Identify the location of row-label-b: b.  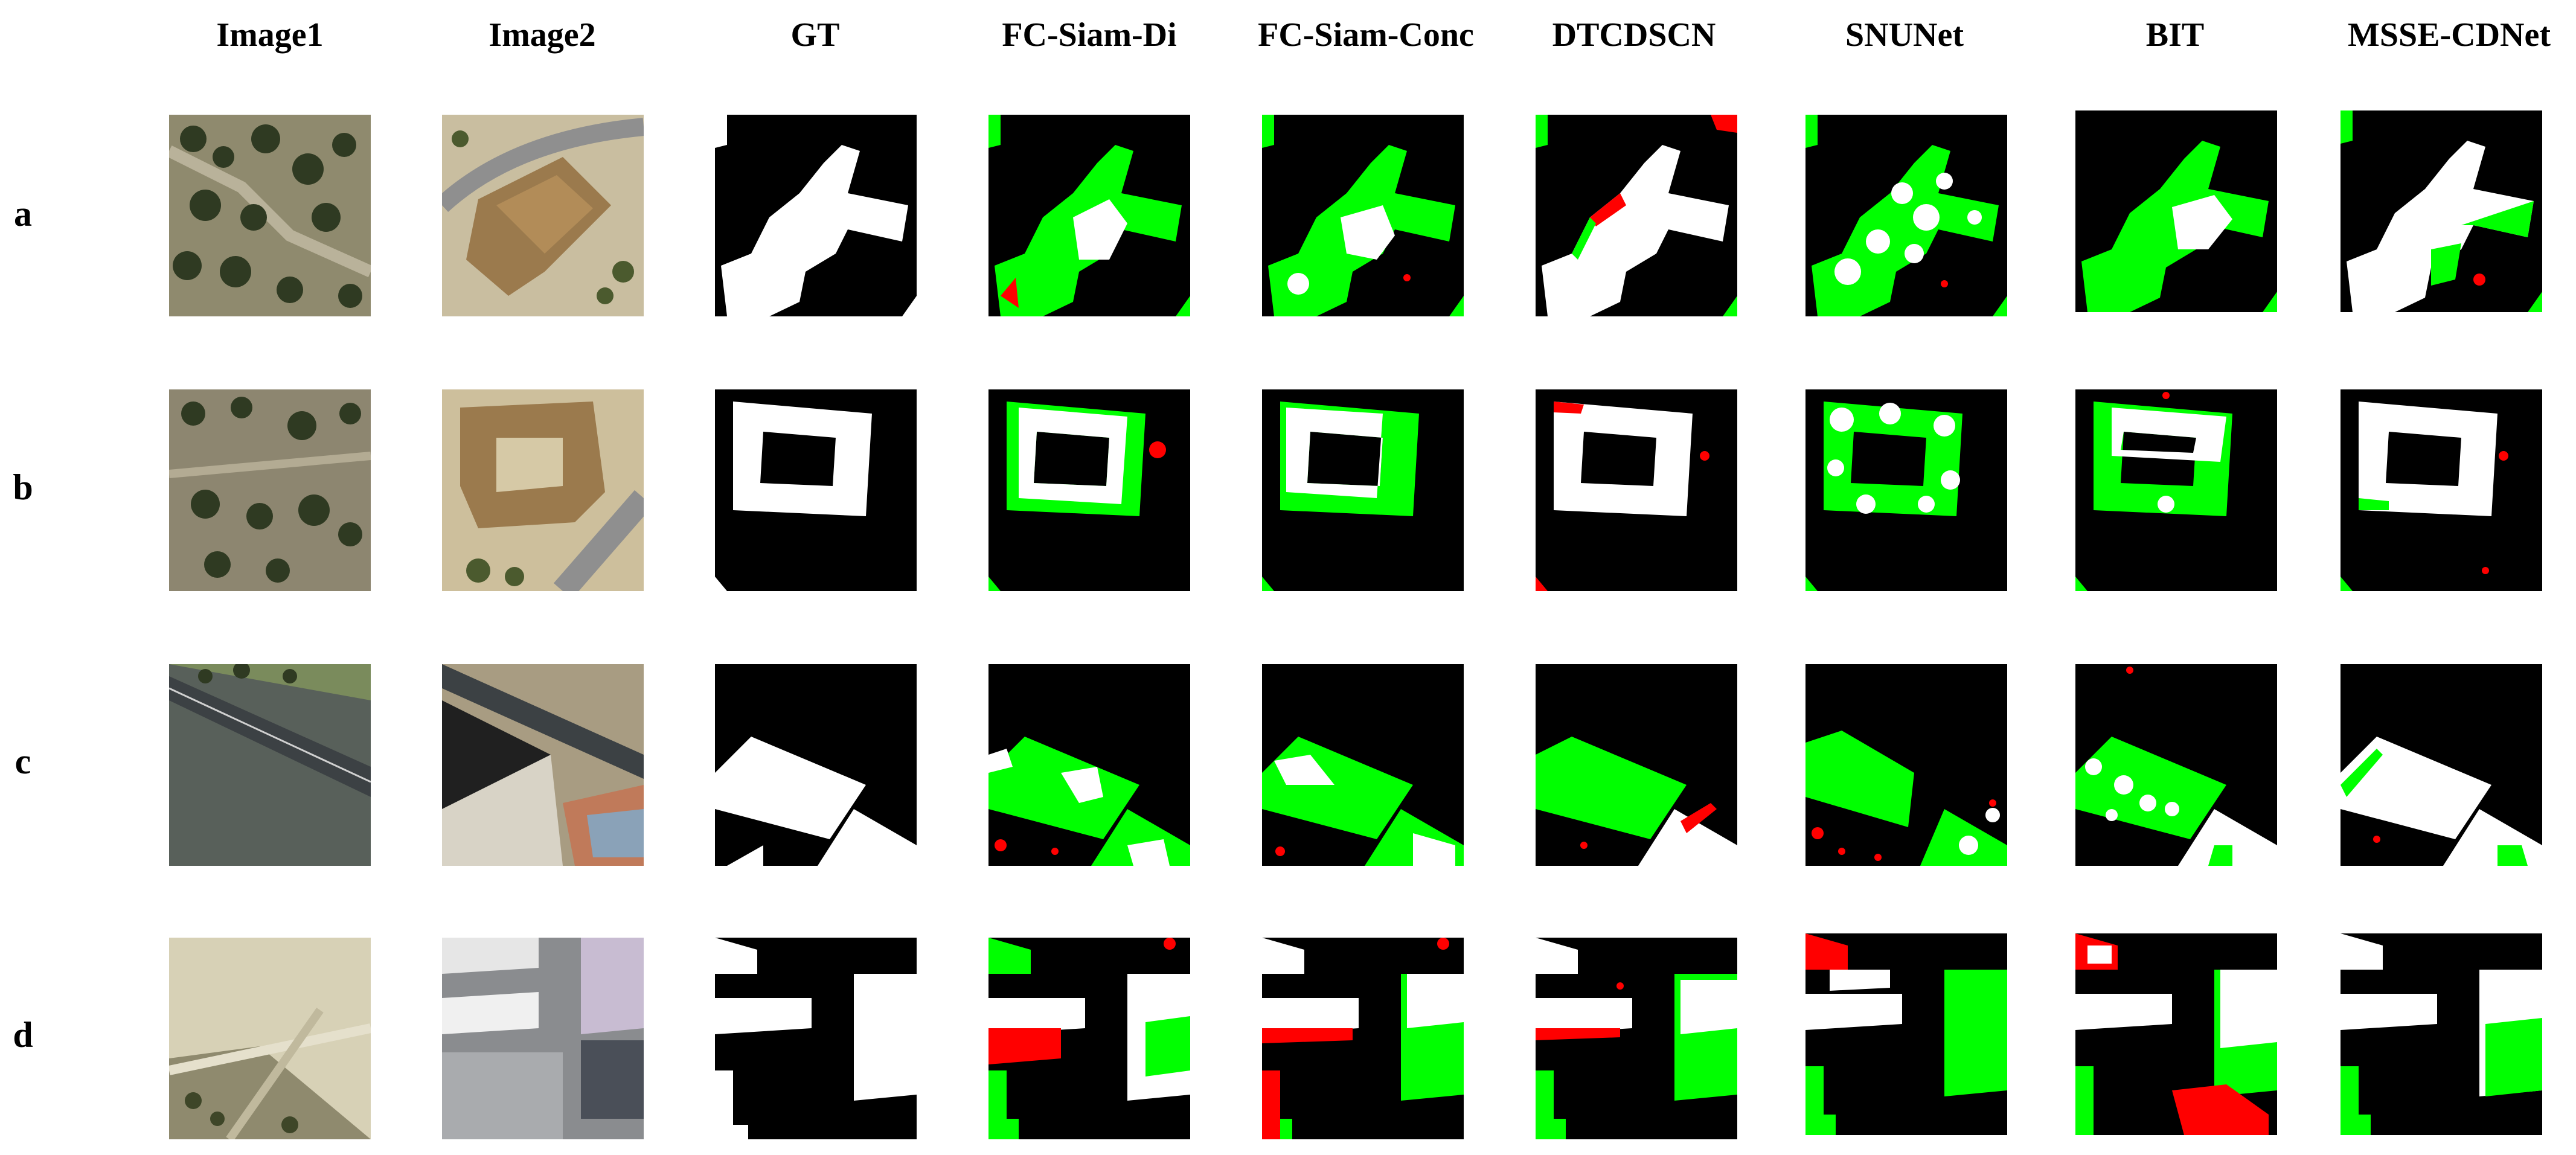
(23, 487).